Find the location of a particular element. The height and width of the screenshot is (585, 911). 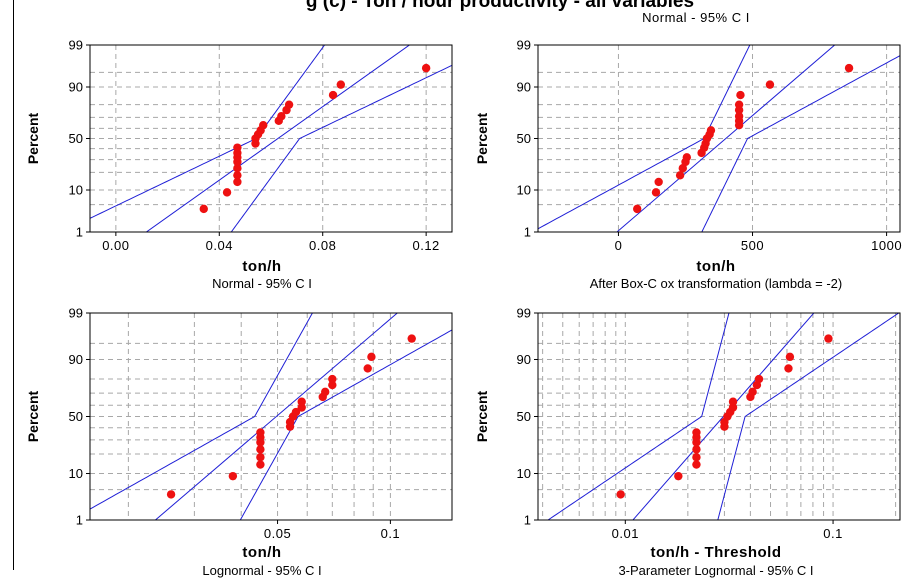

panel-caption: Lognormal - 95% C I is located at coordinates (261, 570).